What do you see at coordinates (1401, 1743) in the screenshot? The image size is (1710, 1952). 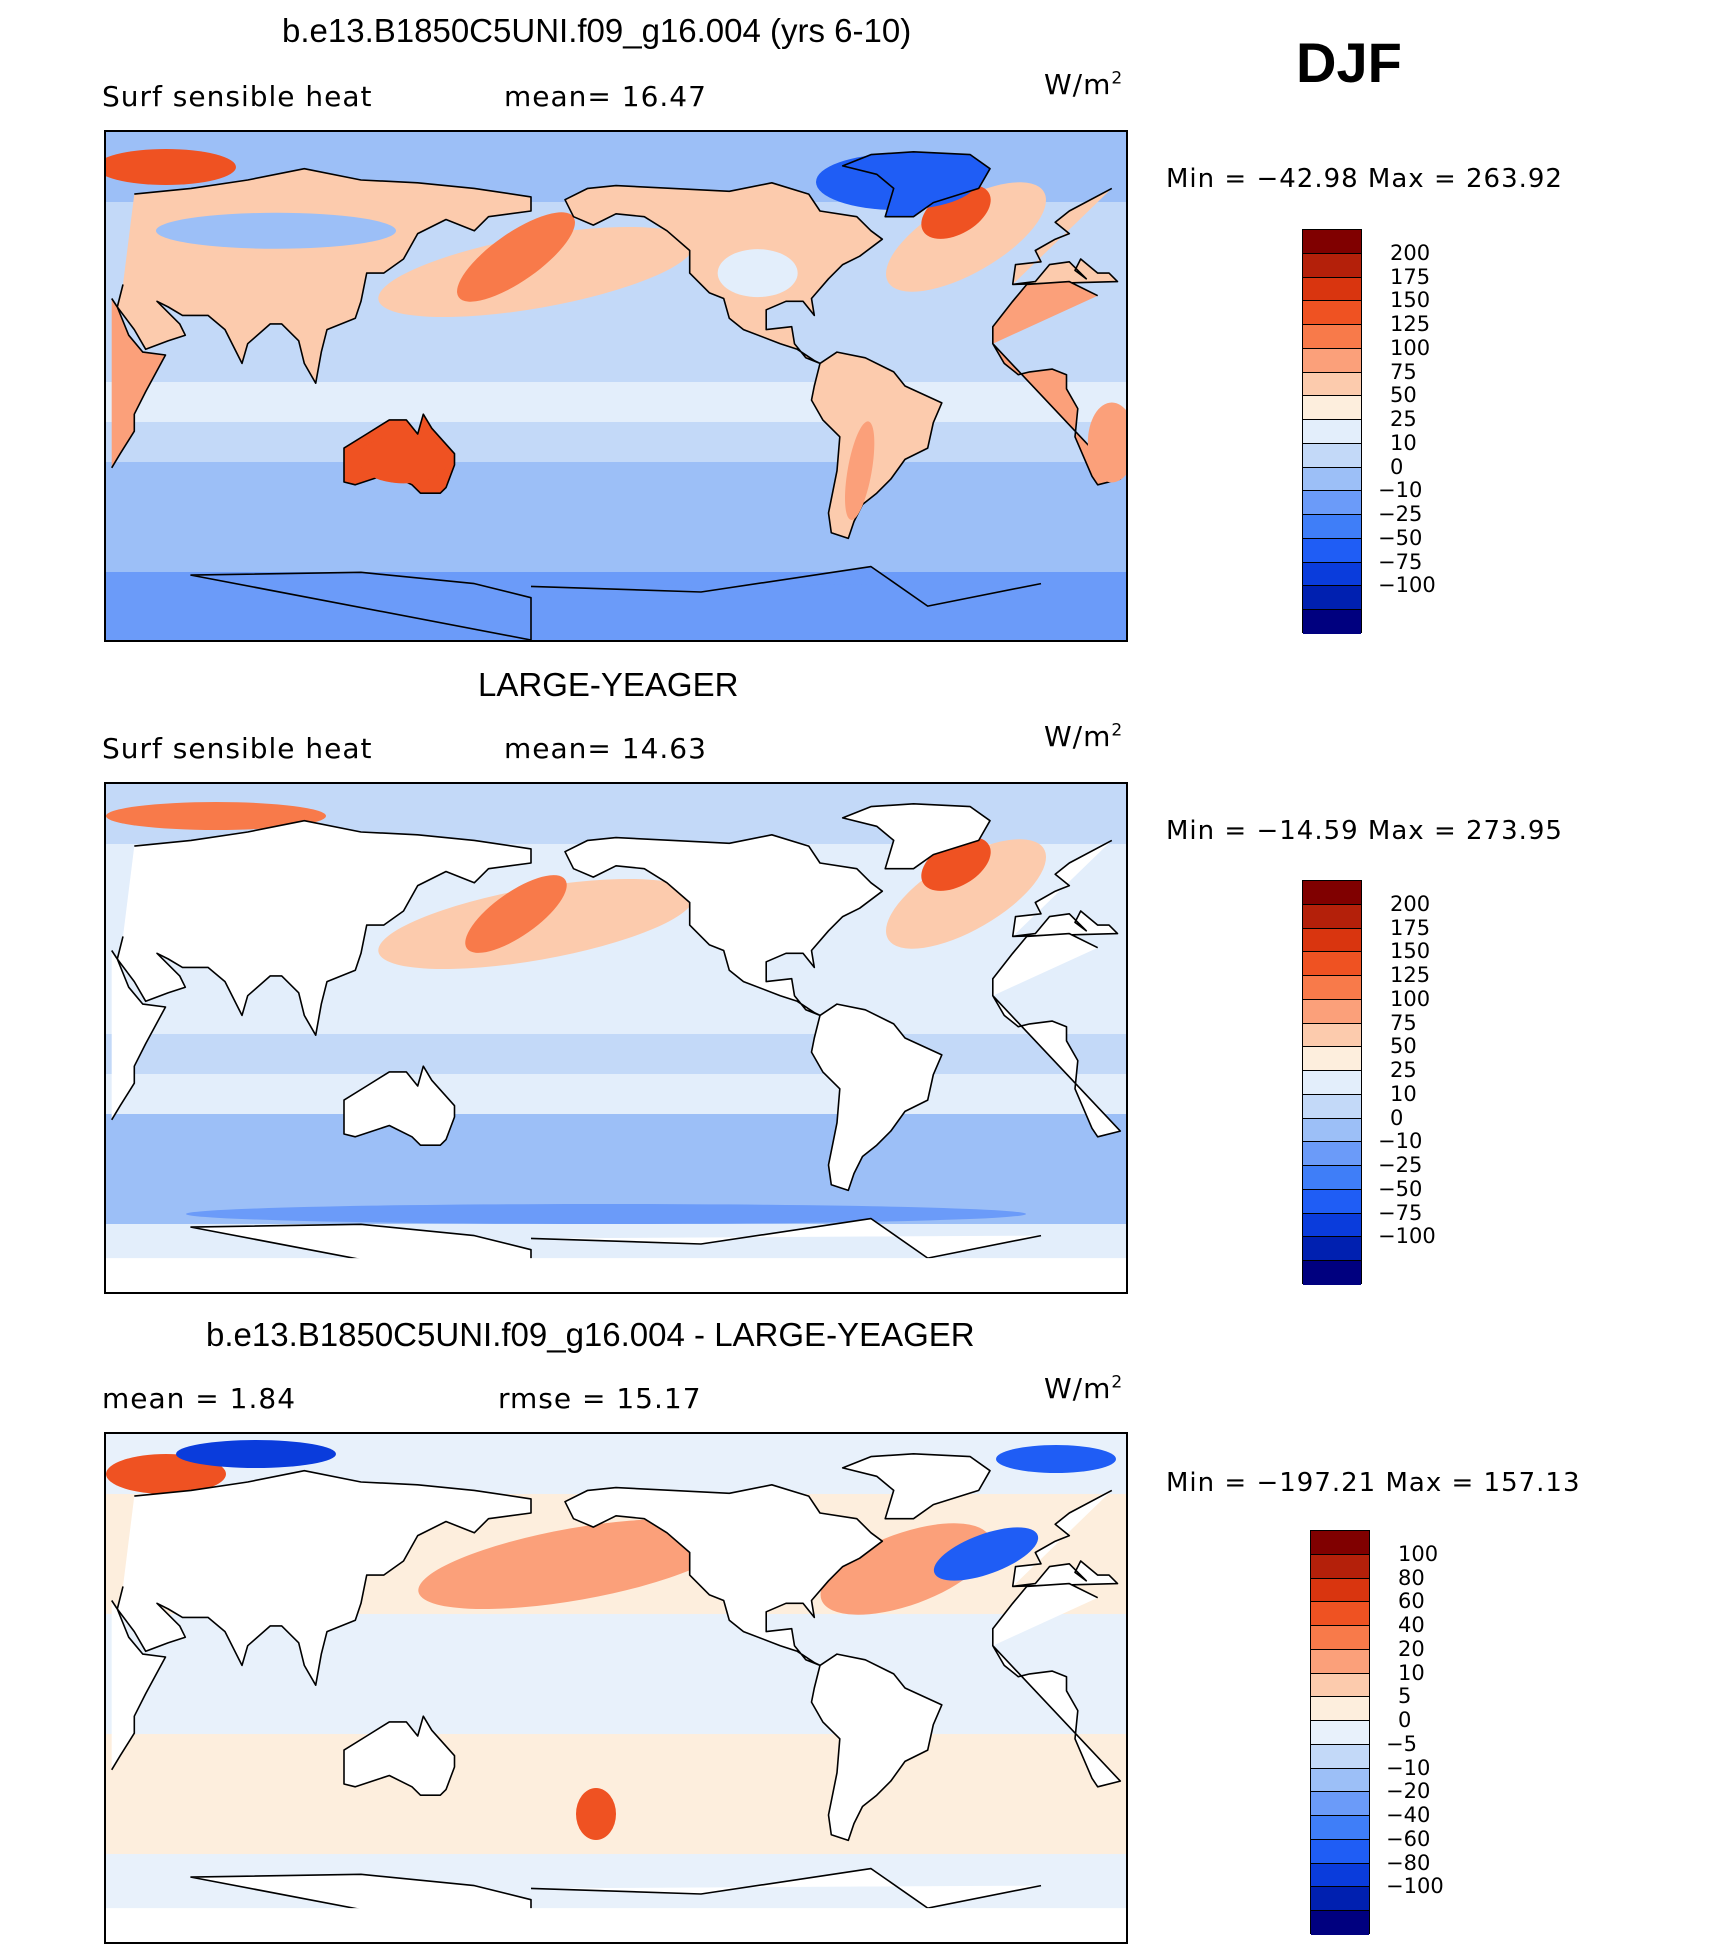 I see `colorbar-tick-label: −5` at bounding box center [1401, 1743].